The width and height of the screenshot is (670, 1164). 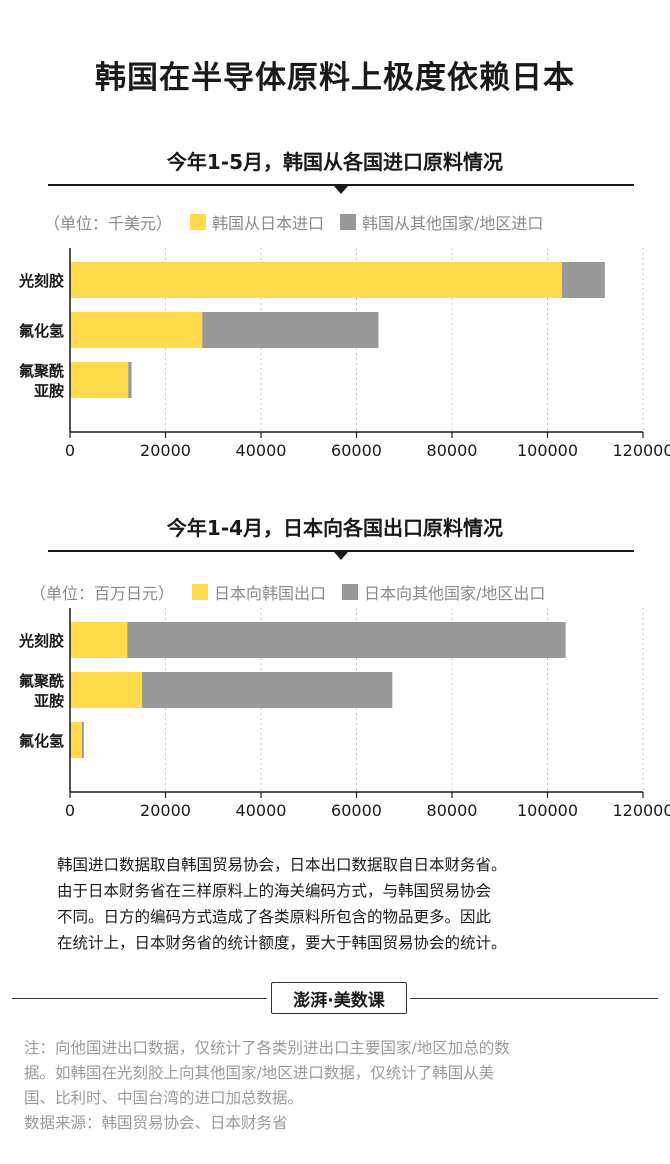 I want to click on footnote-line: 国、比利时、中国台湾的进口加总数据。, so click(x=164, y=1098).